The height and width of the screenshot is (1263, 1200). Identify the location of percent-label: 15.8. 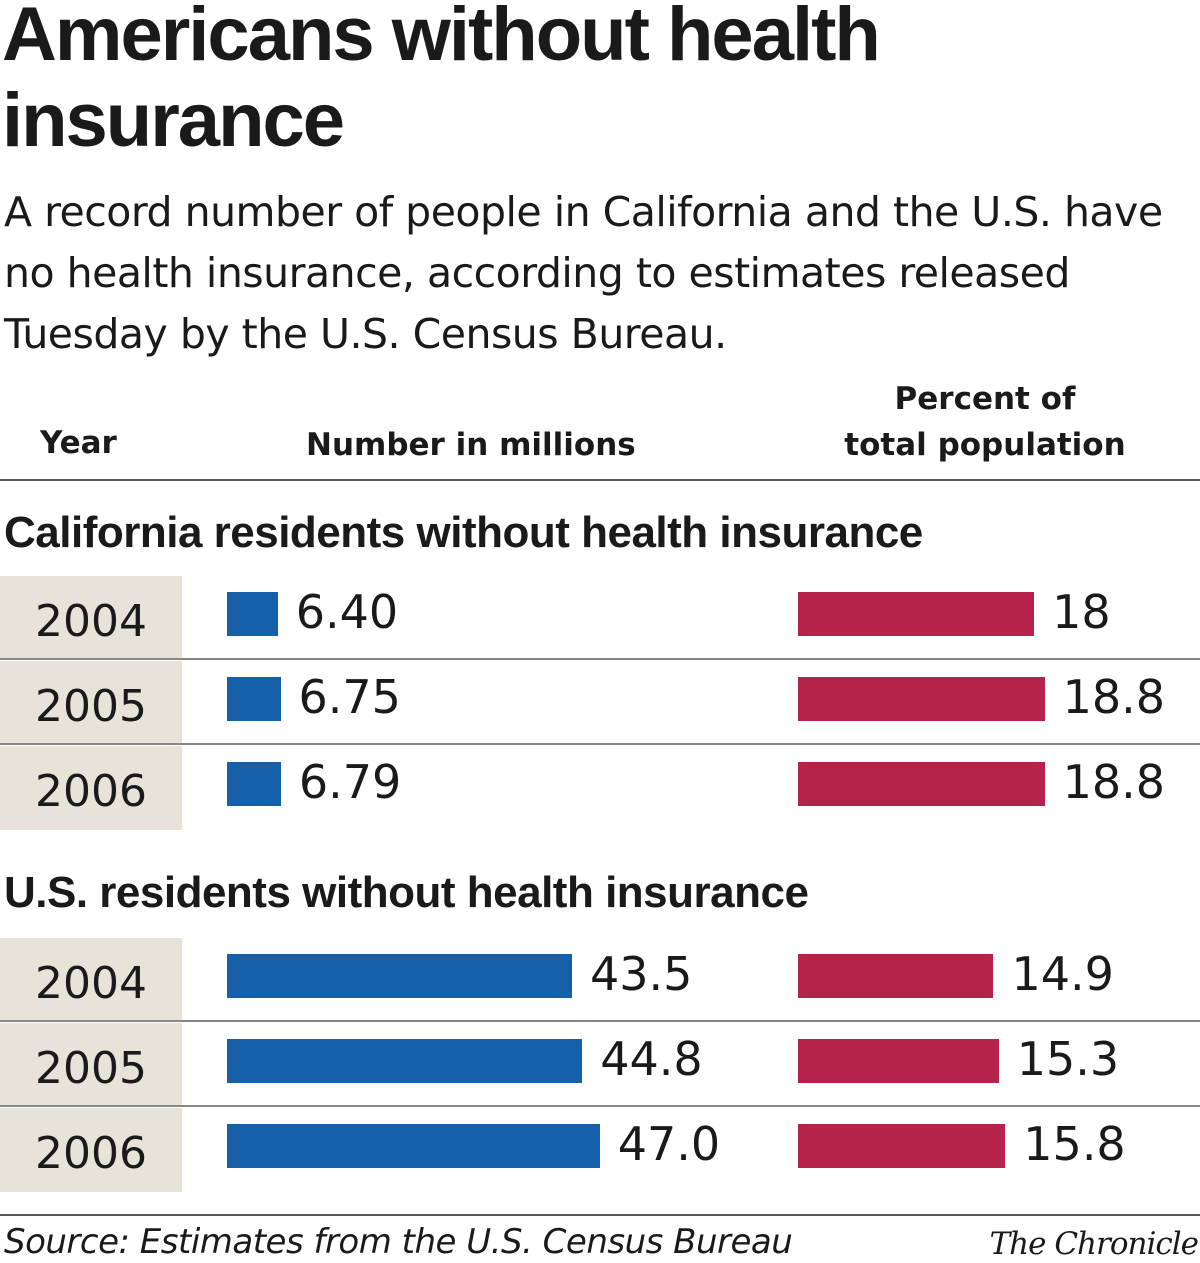
(1074, 1144).